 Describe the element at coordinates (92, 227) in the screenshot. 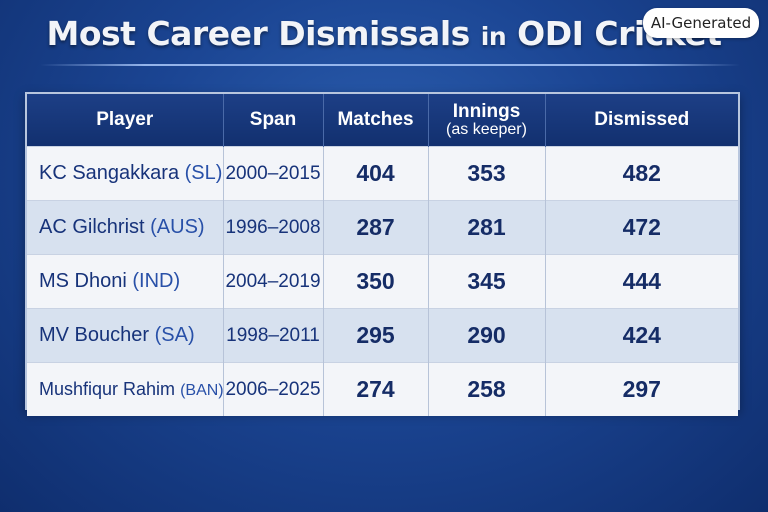

I see `player-name: AC Gilchrist` at that location.